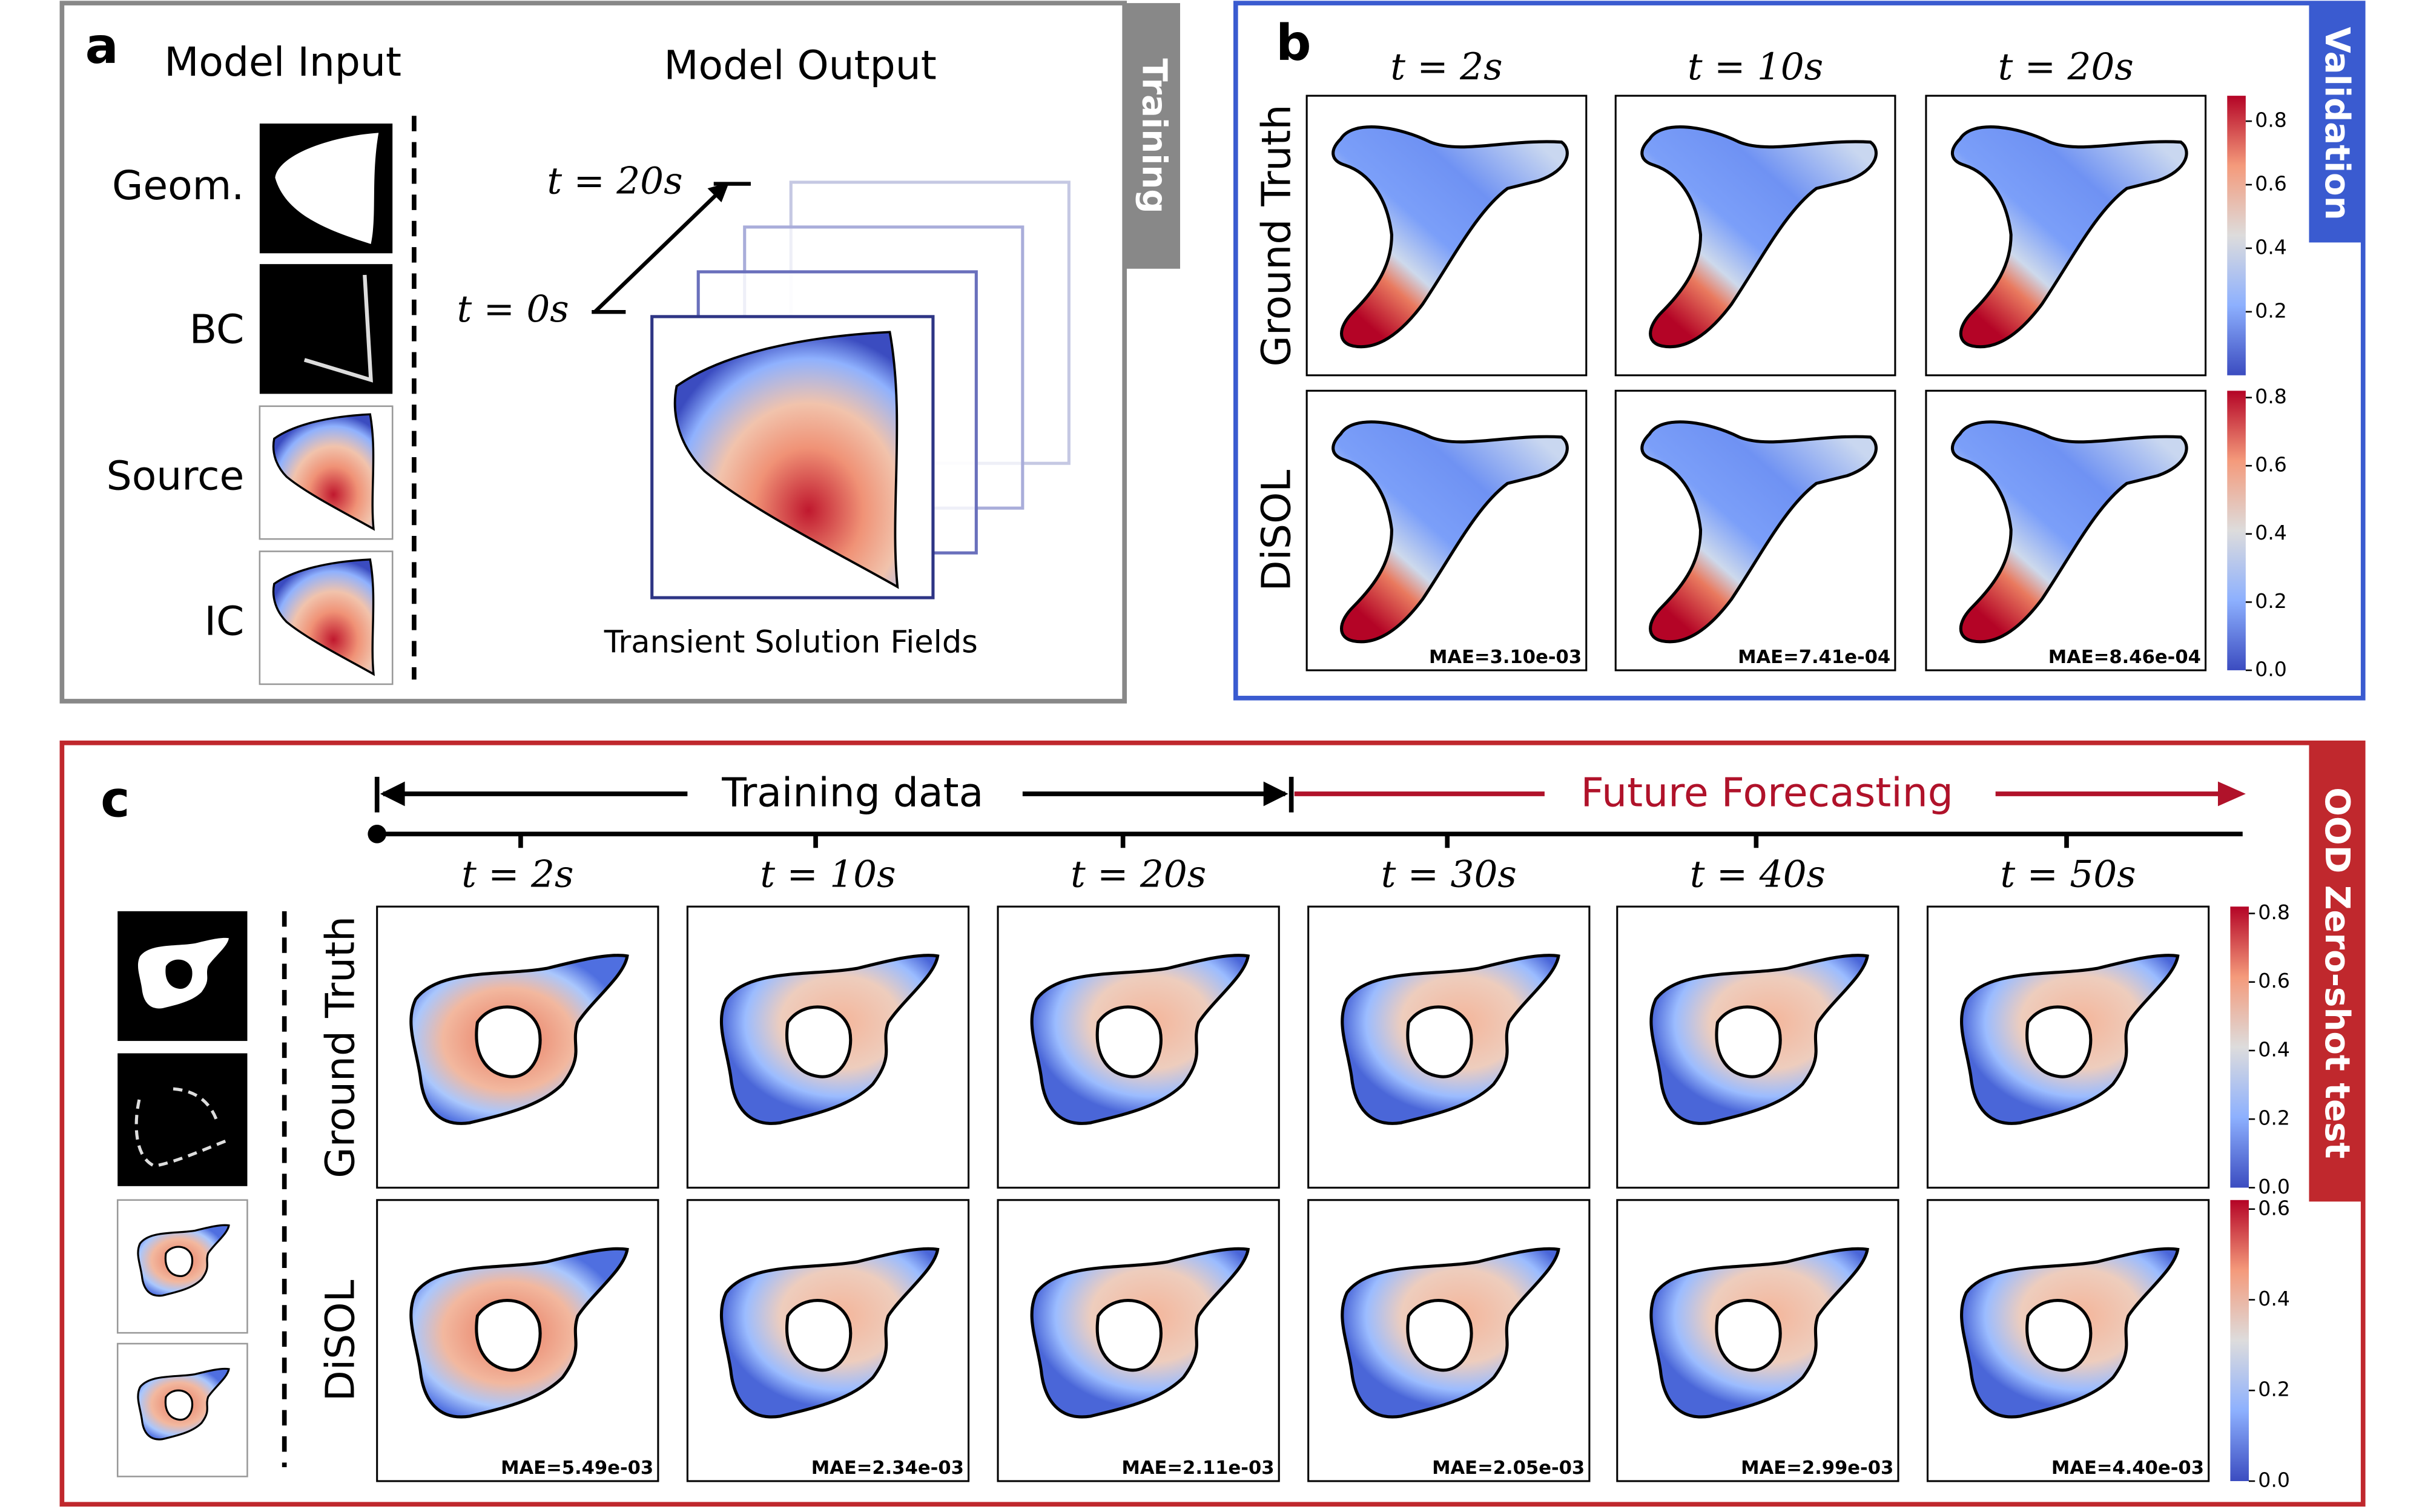  Describe the element at coordinates (176, 476) in the screenshot. I see `input-label: Source` at that location.